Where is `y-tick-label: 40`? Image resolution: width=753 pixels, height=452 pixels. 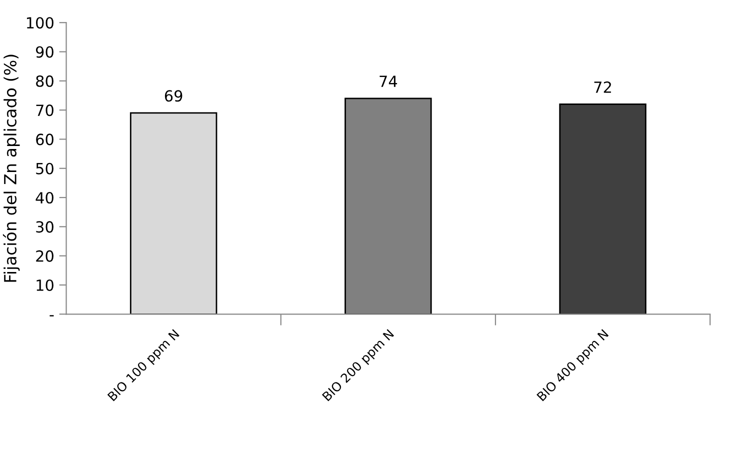
y-tick-label: 40 is located at coordinates (45, 198).